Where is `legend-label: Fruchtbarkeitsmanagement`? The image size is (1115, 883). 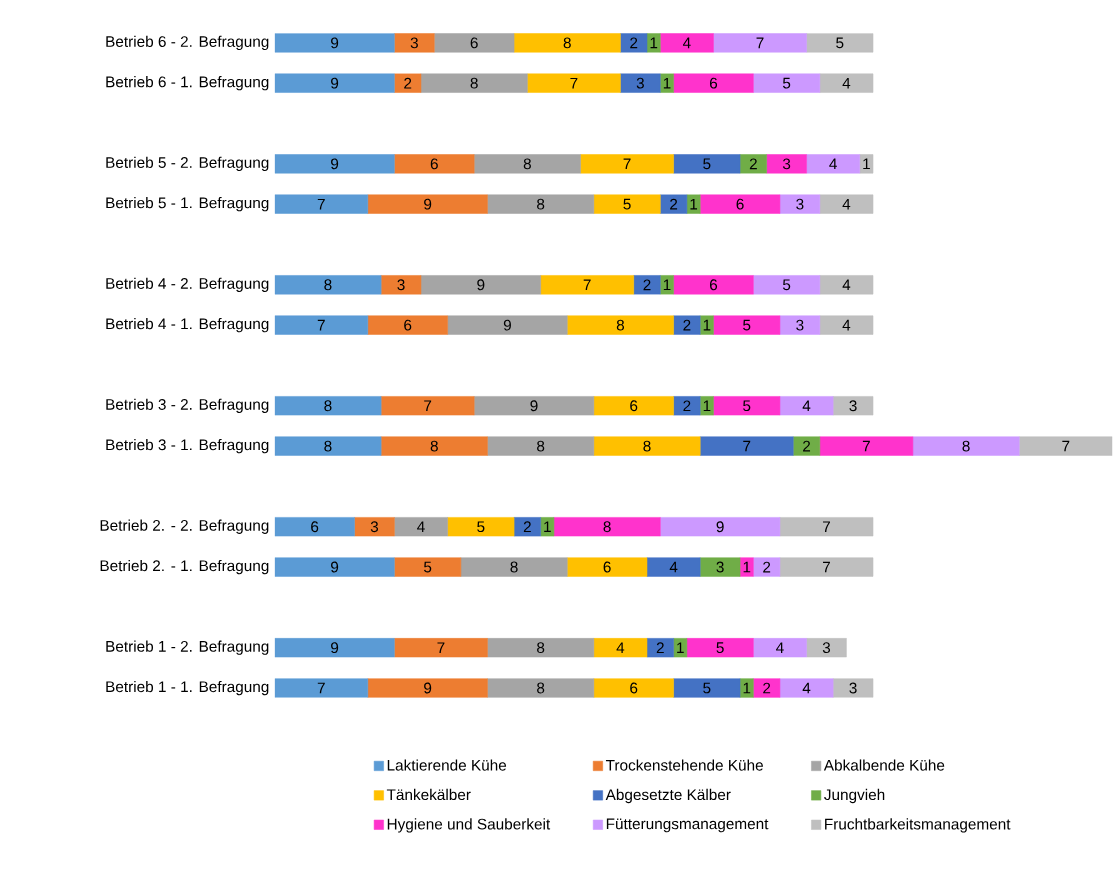 legend-label: Fruchtbarkeitsmanagement is located at coordinates (918, 825).